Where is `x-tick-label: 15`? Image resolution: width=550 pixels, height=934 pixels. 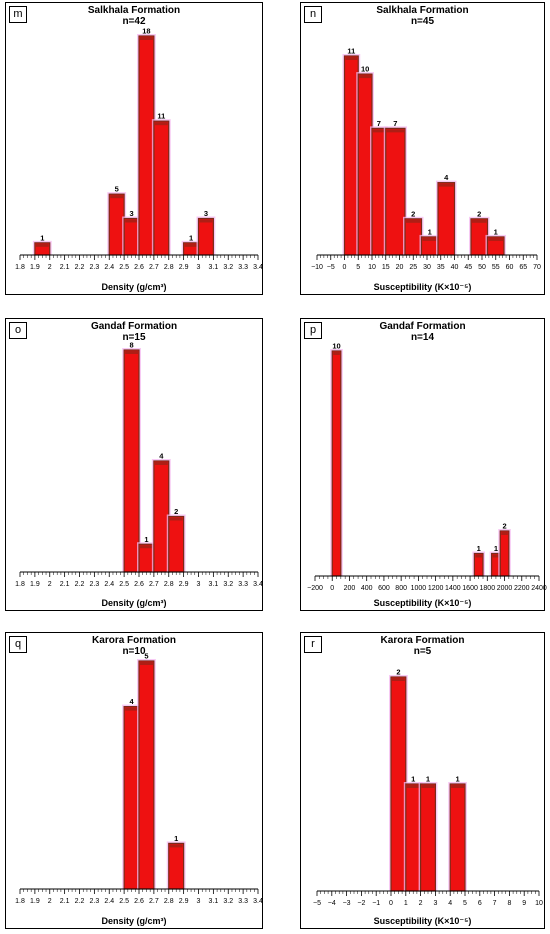 x-tick-label: 15 is located at coordinates (386, 267).